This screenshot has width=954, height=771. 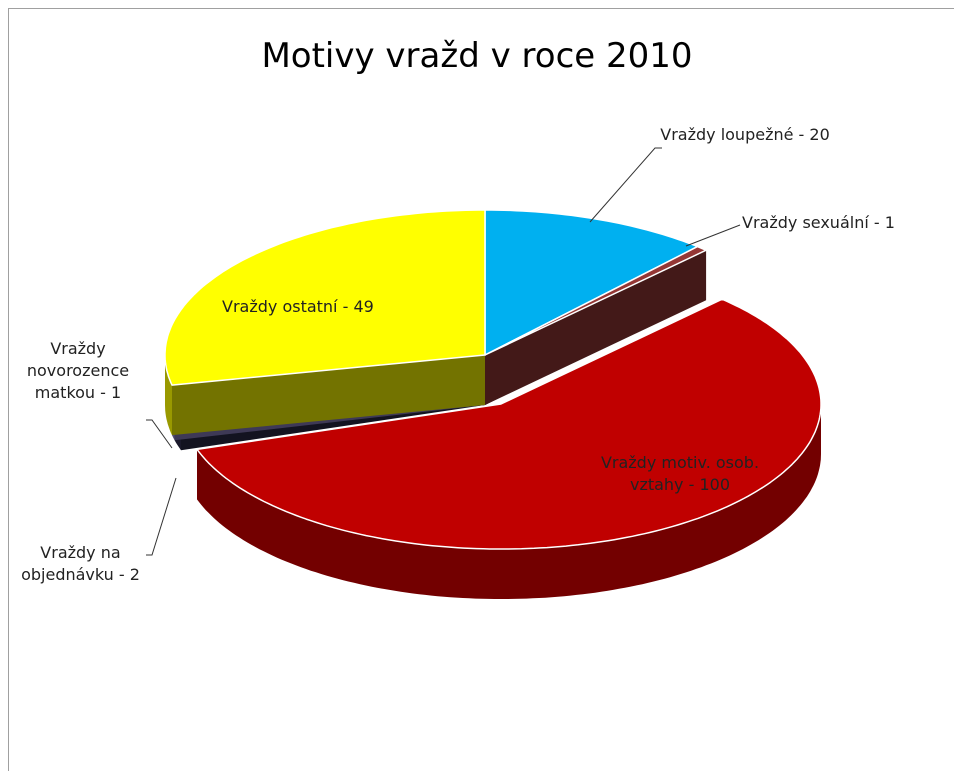 What do you see at coordinates (298, 306) in the screenshot?
I see `data-label: Vraždy ostatní - 49` at bounding box center [298, 306].